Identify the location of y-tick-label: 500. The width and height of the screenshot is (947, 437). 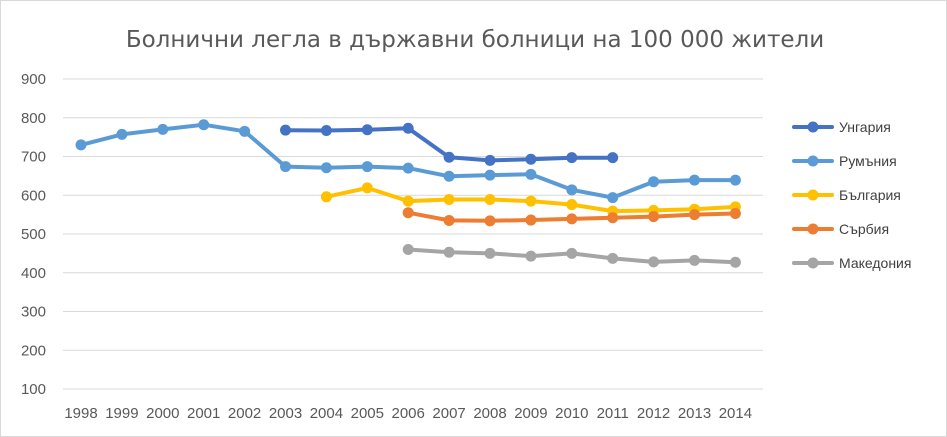
(33, 234).